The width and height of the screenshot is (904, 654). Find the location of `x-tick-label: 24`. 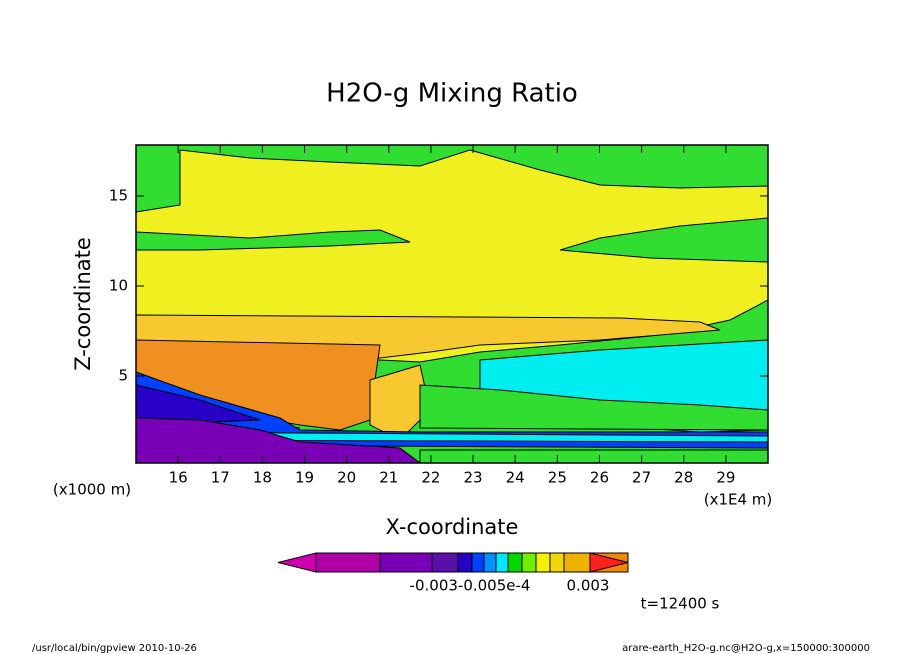

x-tick-label: 24 is located at coordinates (515, 478).